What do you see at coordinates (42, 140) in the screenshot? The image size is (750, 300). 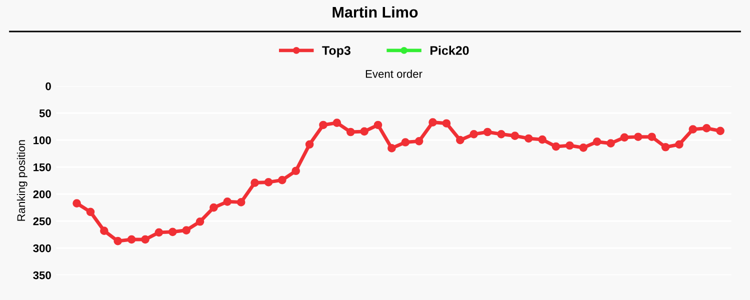 I see `y-tick-label: 100` at bounding box center [42, 140].